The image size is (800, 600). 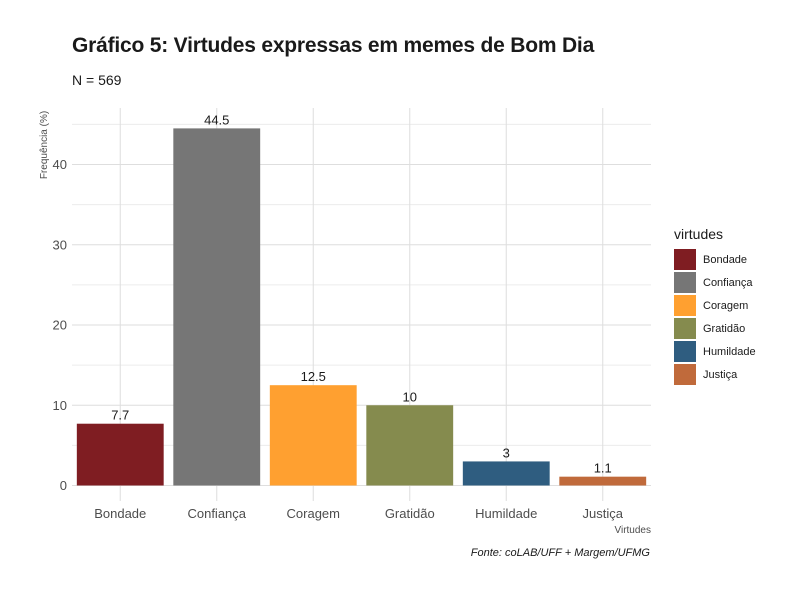 I want to click on y-tick-label: 10, so click(x=60, y=405).